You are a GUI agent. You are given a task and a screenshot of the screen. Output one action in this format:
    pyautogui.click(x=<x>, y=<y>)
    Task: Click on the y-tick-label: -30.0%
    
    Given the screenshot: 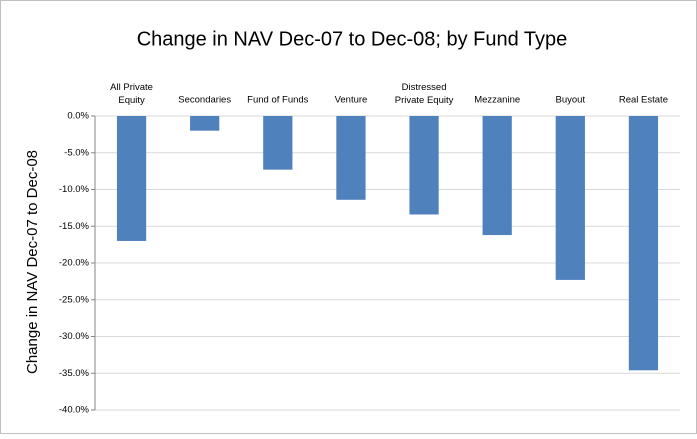 What is the action you would take?
    pyautogui.click(x=74, y=336)
    